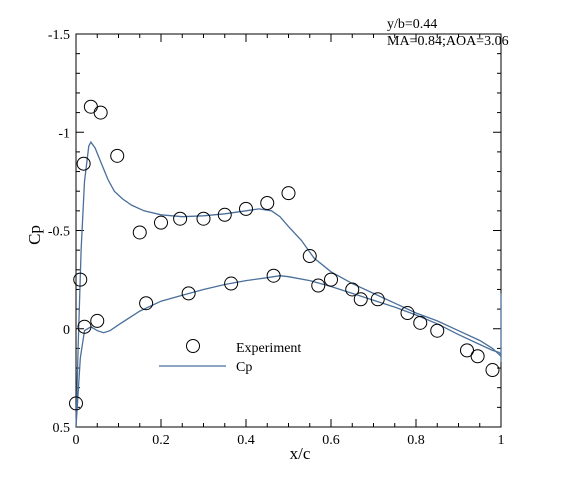 This screenshot has height=480, width=569. What do you see at coordinates (193, 346) in the screenshot?
I see `legend-experiment-marker` at bounding box center [193, 346].